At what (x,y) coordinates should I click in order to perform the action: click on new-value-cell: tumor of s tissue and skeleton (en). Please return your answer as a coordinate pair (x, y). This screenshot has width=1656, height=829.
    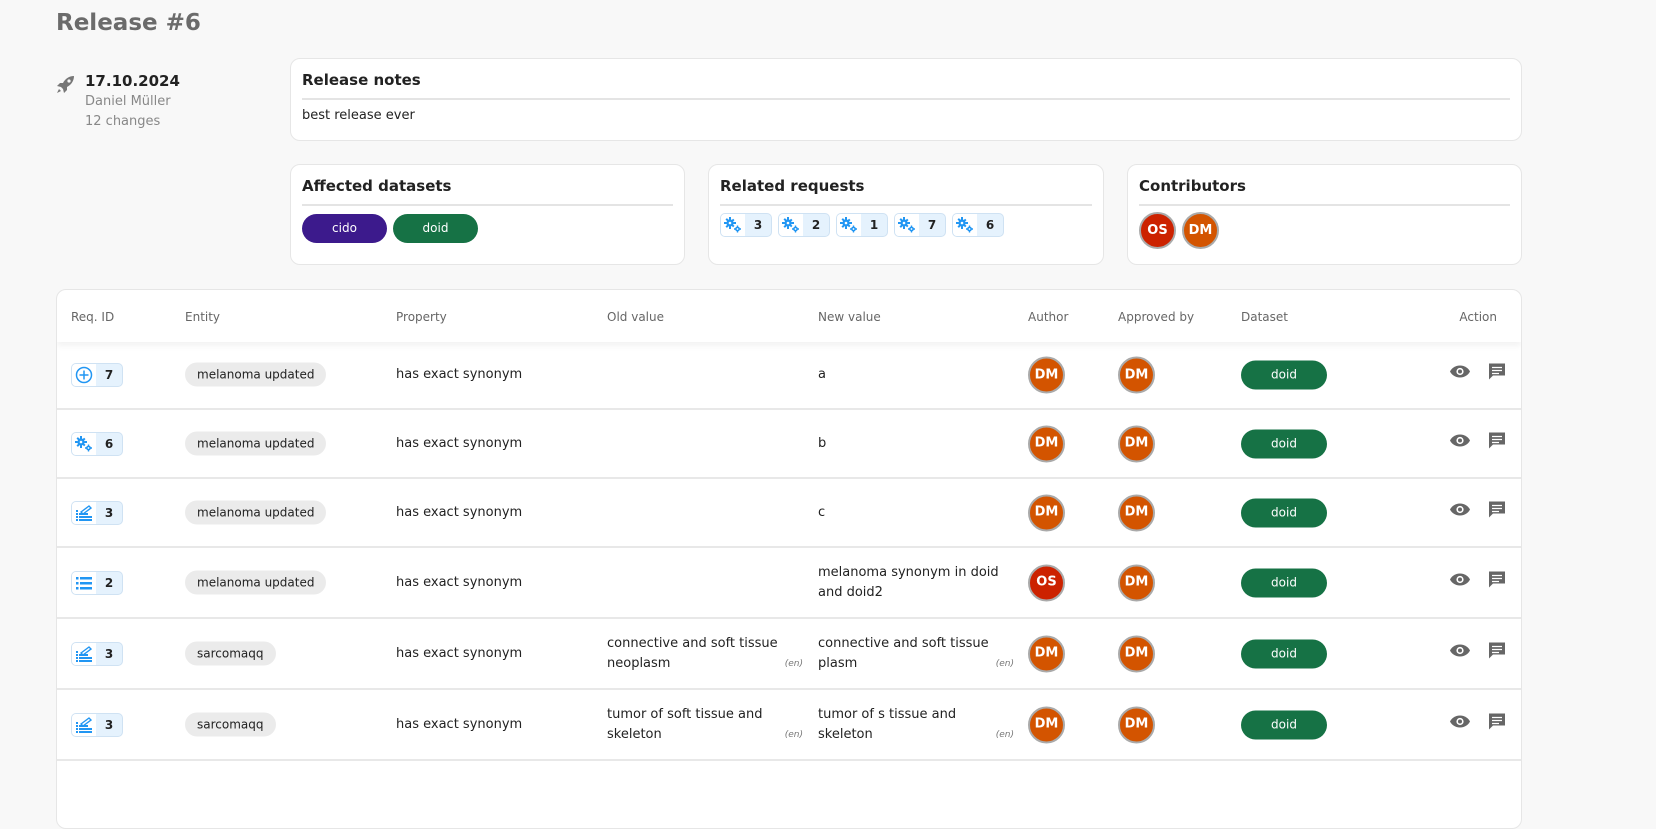
    Looking at the image, I should click on (916, 725).